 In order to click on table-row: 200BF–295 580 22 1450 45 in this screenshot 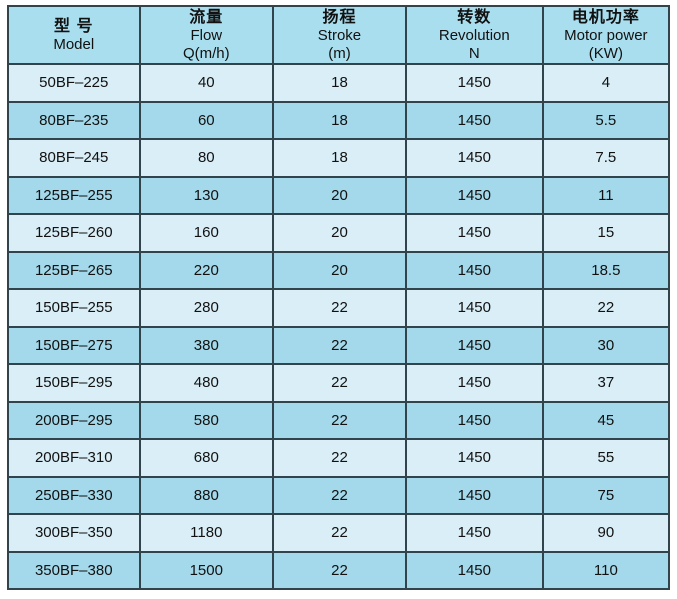, I will do `click(339, 420)`.